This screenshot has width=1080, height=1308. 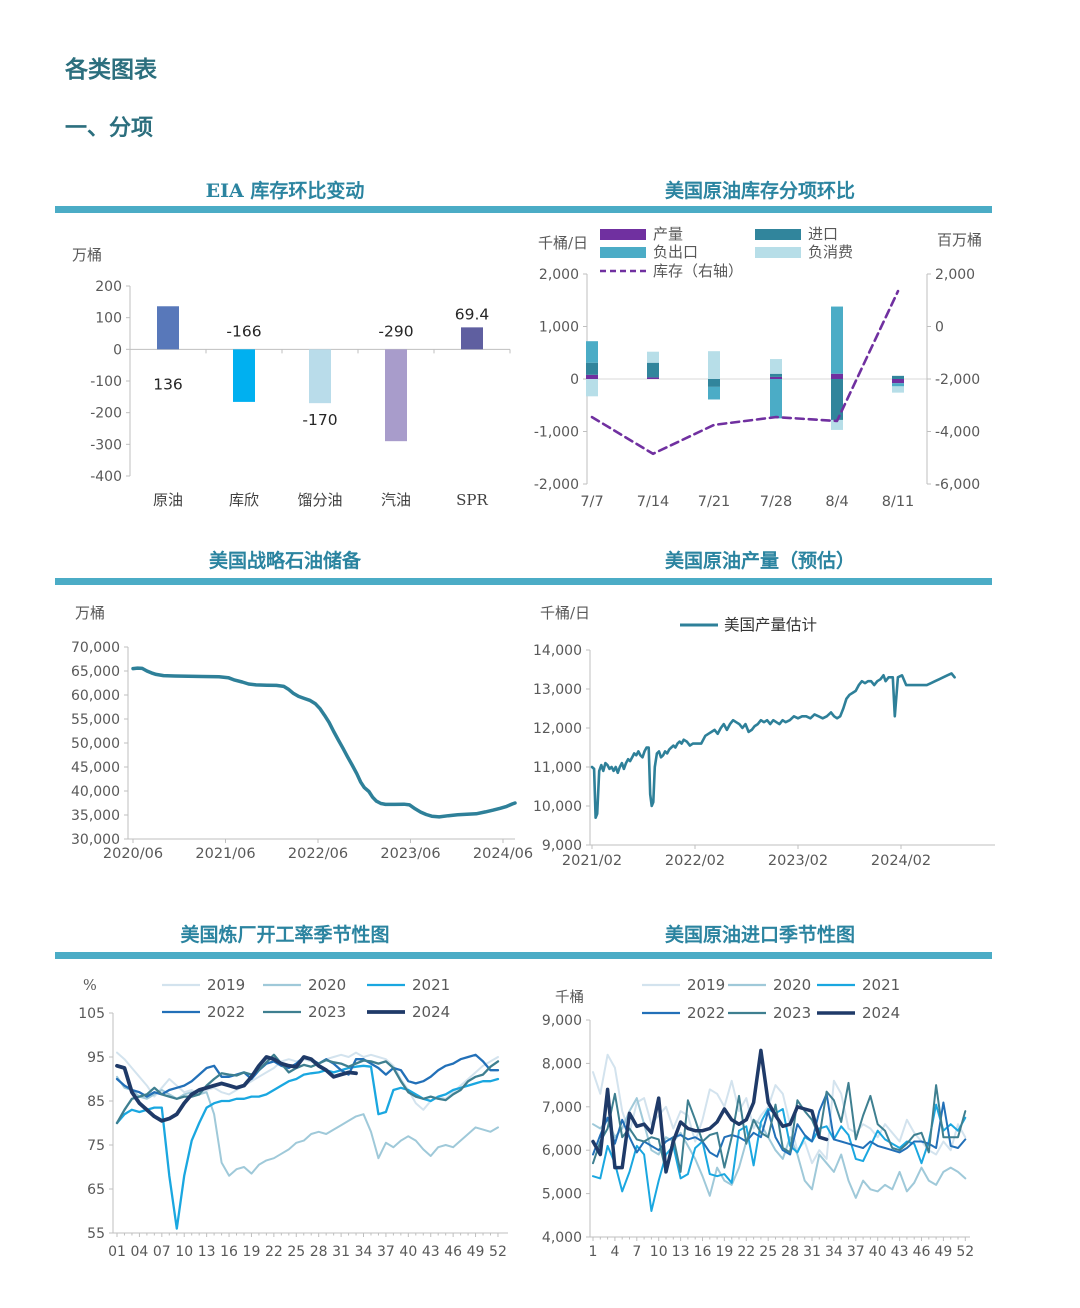 I want to click on svg-text: 负消费, so click(x=830, y=252).